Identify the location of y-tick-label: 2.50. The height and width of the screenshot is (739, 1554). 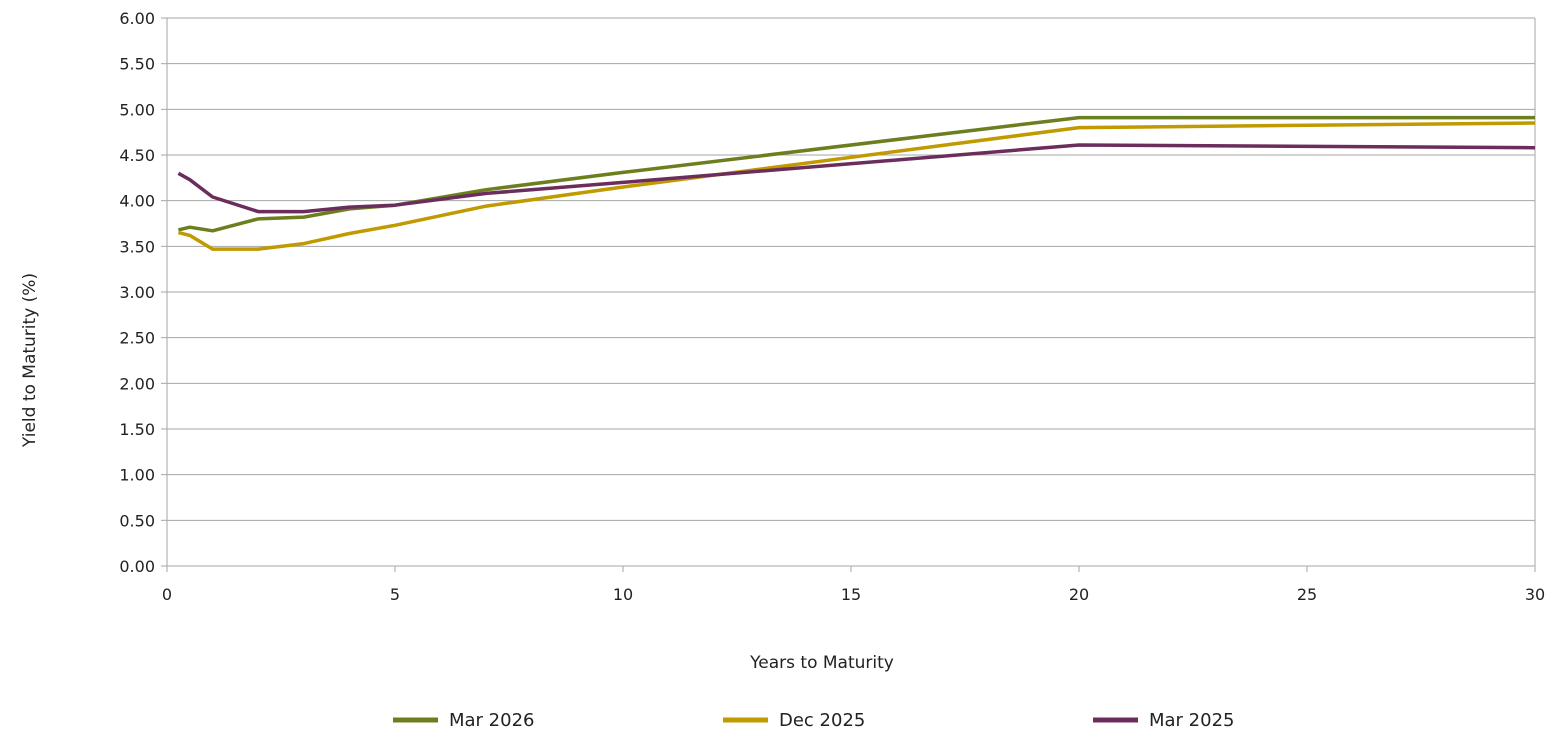
(137, 338).